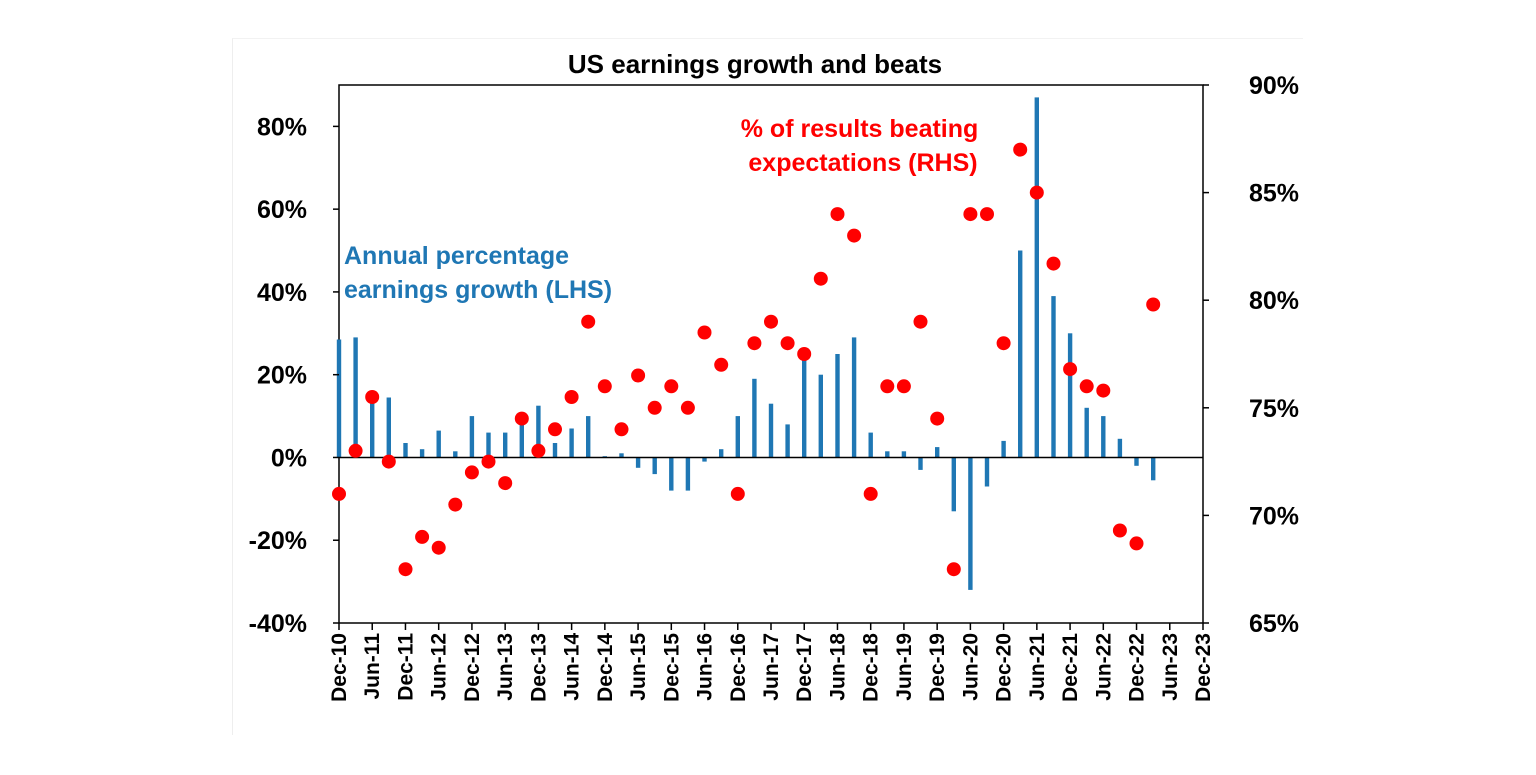  Describe the element at coordinates (1274, 624) in the screenshot. I see `right-tick-label: 65%` at that location.